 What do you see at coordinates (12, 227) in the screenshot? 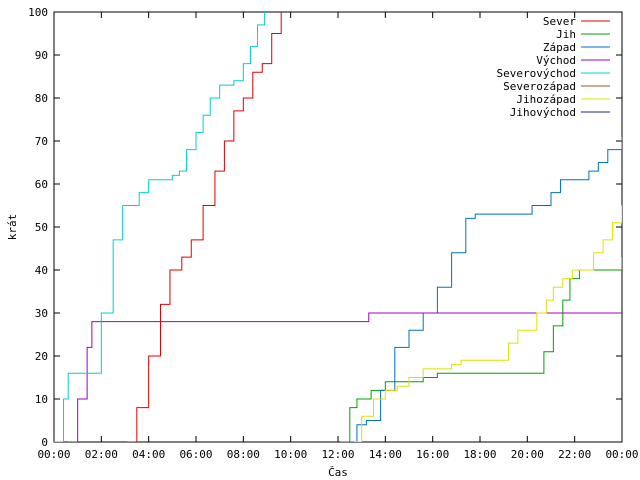
I see `y-axis-label: krát` at bounding box center [12, 227].